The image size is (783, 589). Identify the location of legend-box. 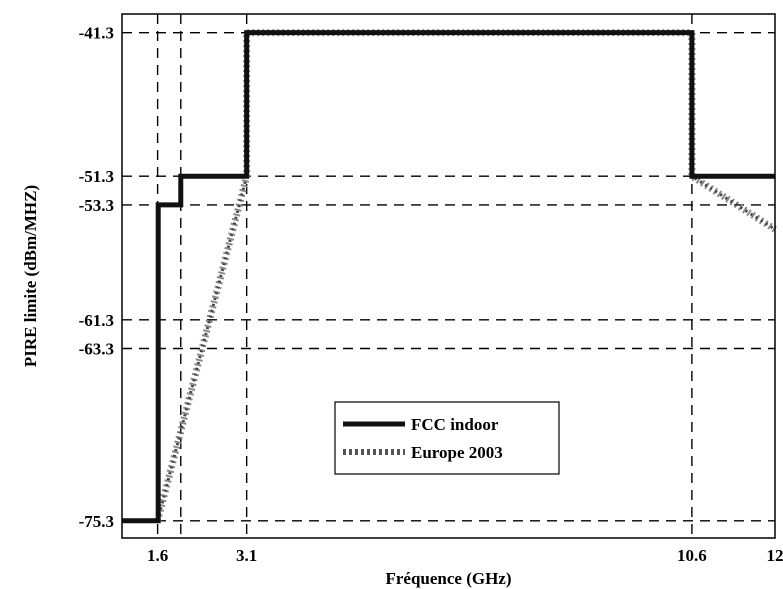
(447, 438).